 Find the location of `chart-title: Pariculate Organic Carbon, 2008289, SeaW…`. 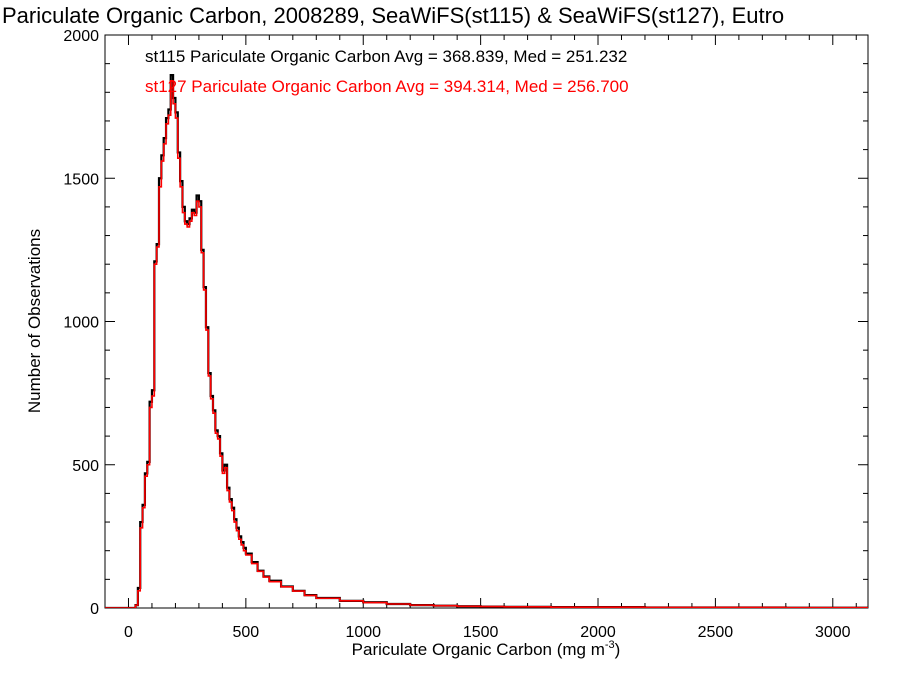

chart-title: Pariculate Organic Carbon, 2008289, SeaW… is located at coordinates (393, 15).